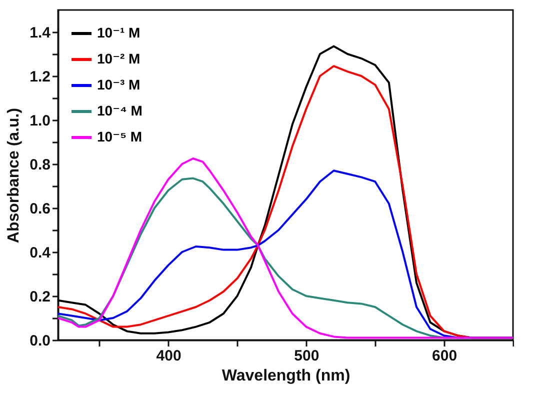 This screenshot has width=548, height=419. What do you see at coordinates (40, 121) in the screenshot?
I see `y-tick-label: 1.0` at bounding box center [40, 121].